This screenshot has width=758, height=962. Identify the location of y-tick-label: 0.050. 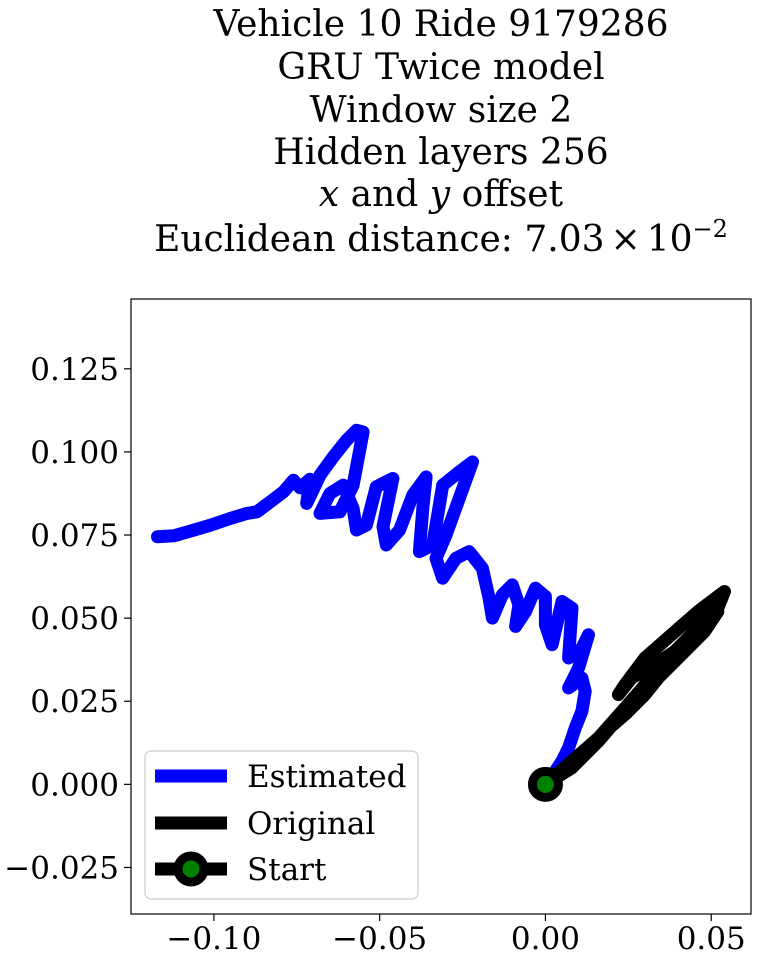
(74, 619).